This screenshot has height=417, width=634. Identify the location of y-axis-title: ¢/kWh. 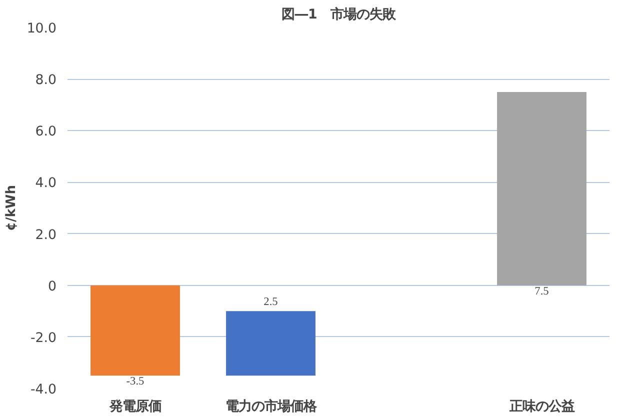
(11, 208).